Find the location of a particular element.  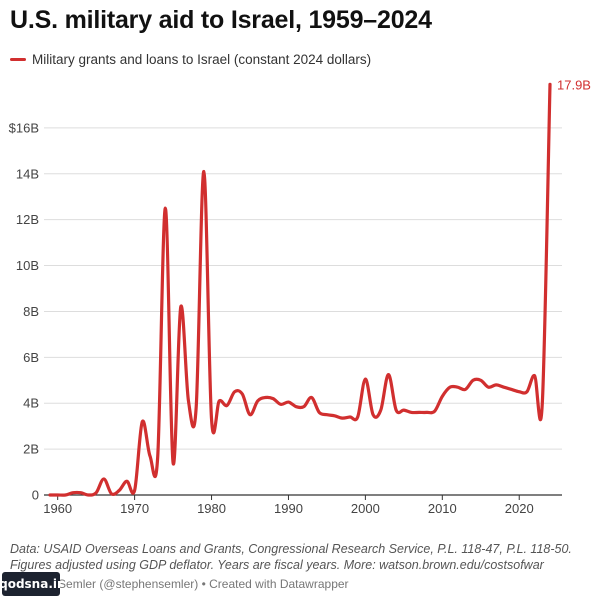

y-tick-label: 10B is located at coordinates (27, 265).